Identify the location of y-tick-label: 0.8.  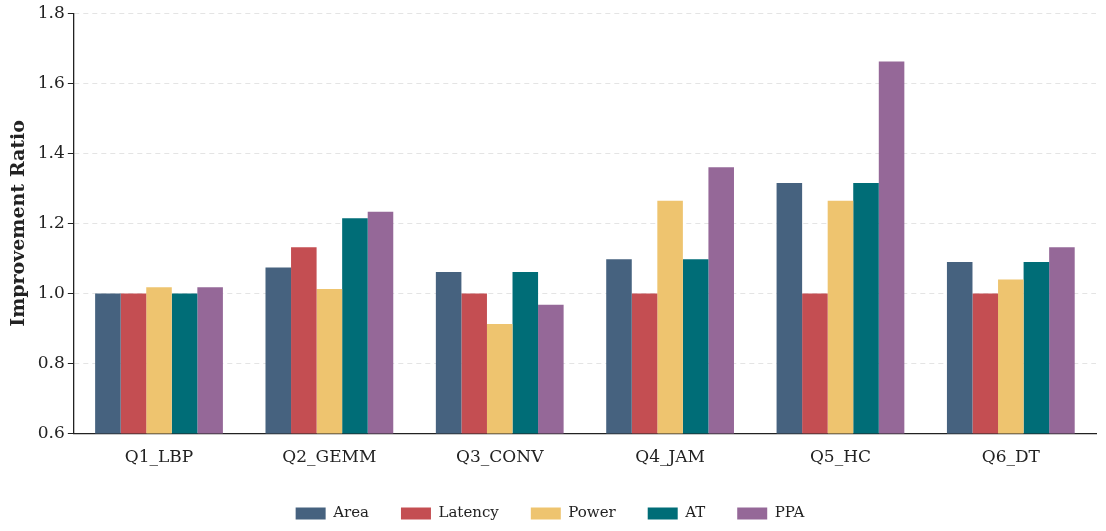
(51, 361).